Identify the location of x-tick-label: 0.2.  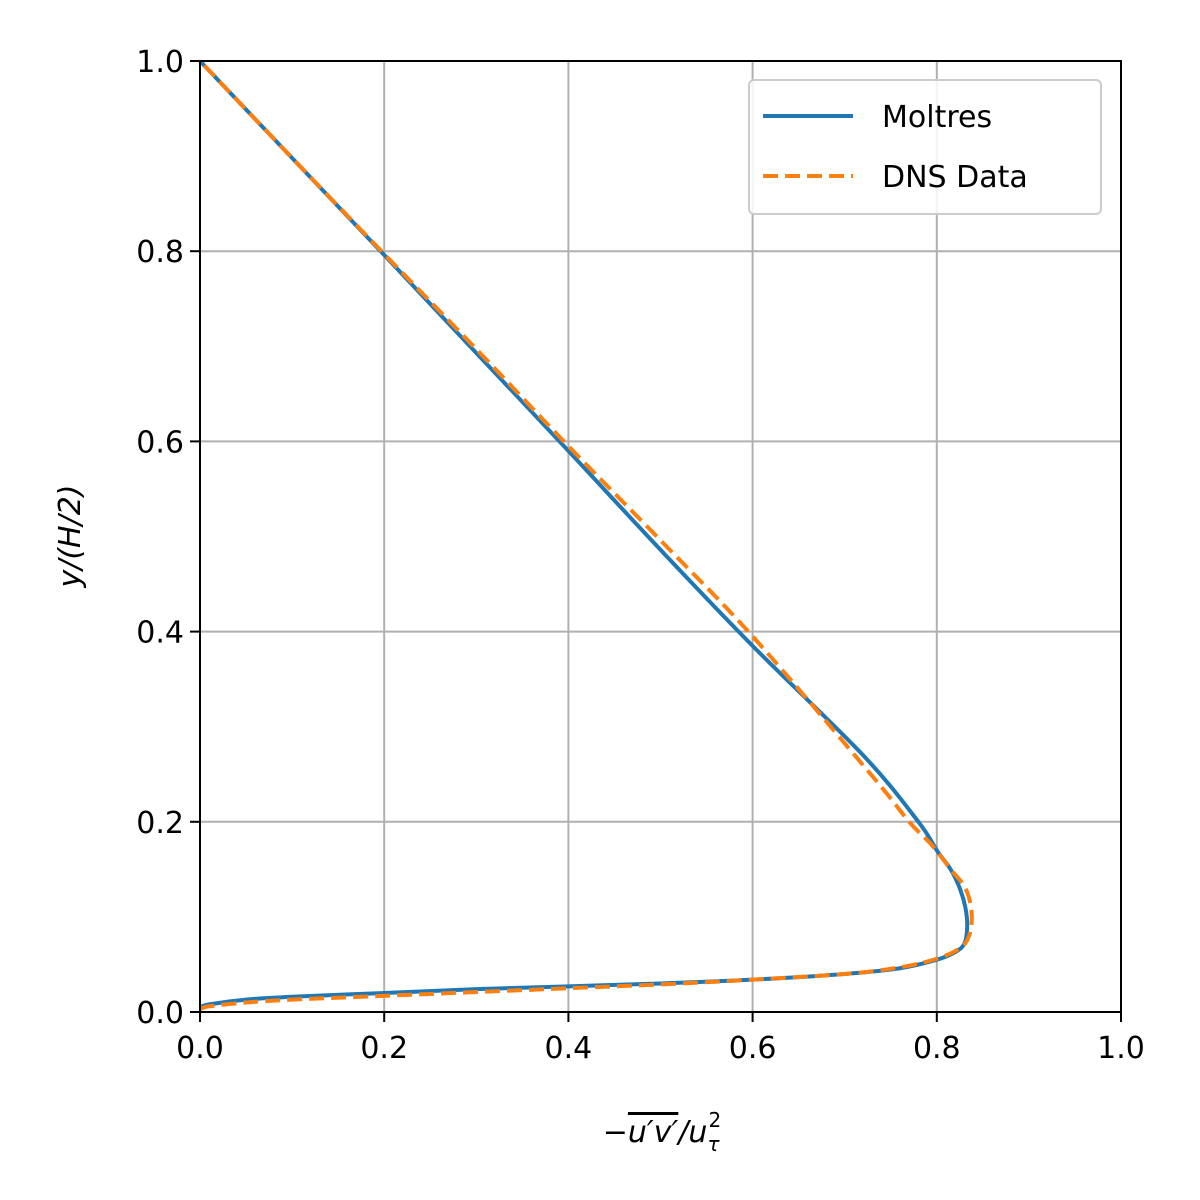
(384, 1048).